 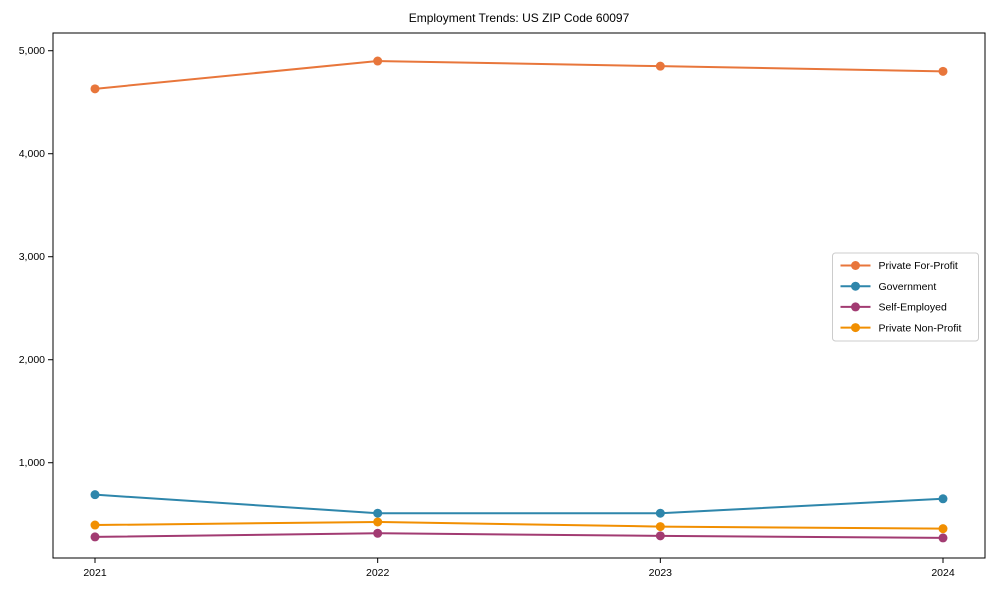 I want to click on x-tick-label: 2024, so click(x=943, y=573).